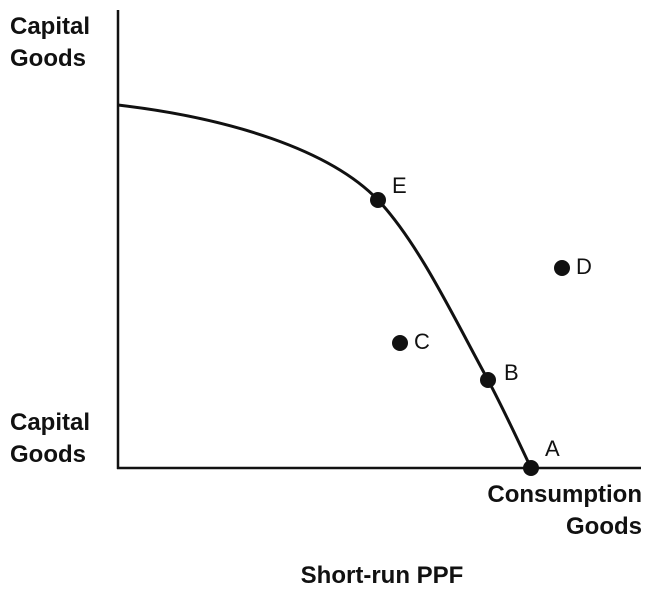 The height and width of the screenshot is (590, 649). I want to click on x-axis-label: Goods, so click(604, 526).